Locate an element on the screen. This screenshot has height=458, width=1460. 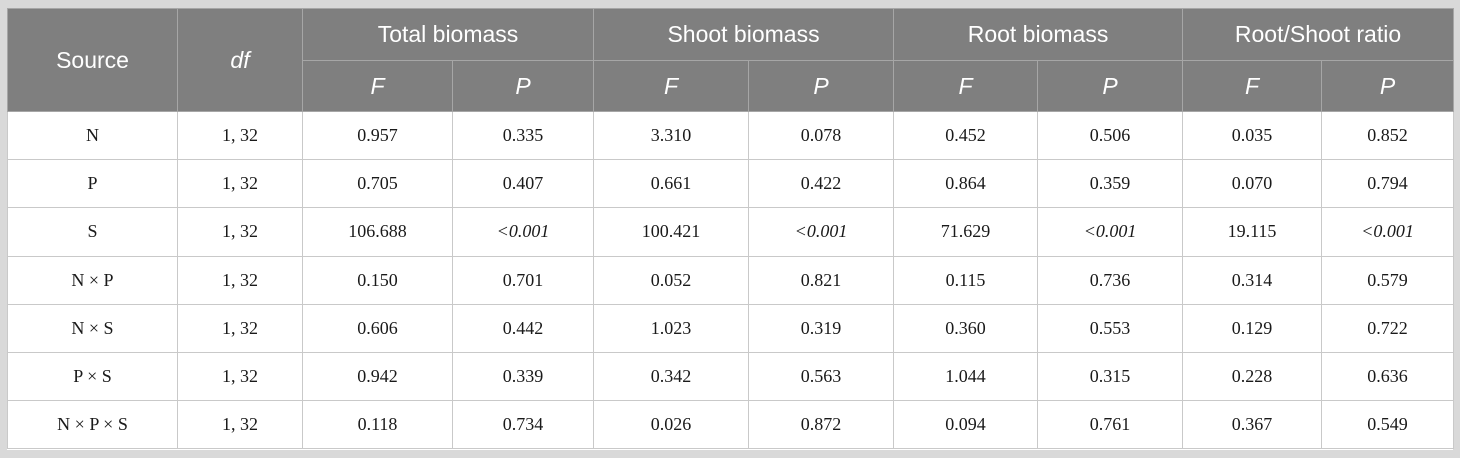
cell-total-p: 0.407 is located at coordinates (523, 184).